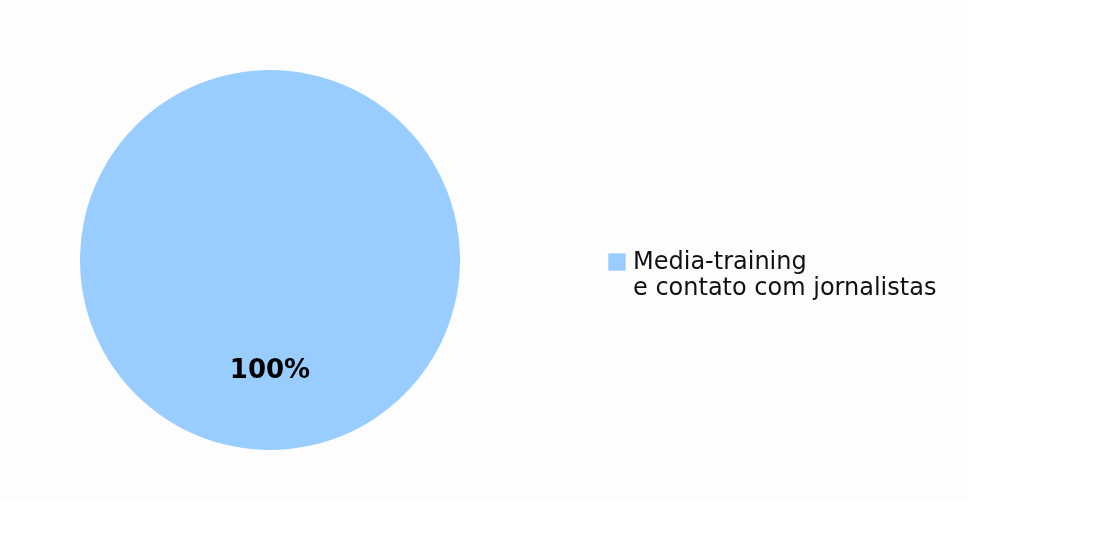 The height and width of the screenshot is (546, 1098). I want to click on data-label: 100%, so click(270, 369).